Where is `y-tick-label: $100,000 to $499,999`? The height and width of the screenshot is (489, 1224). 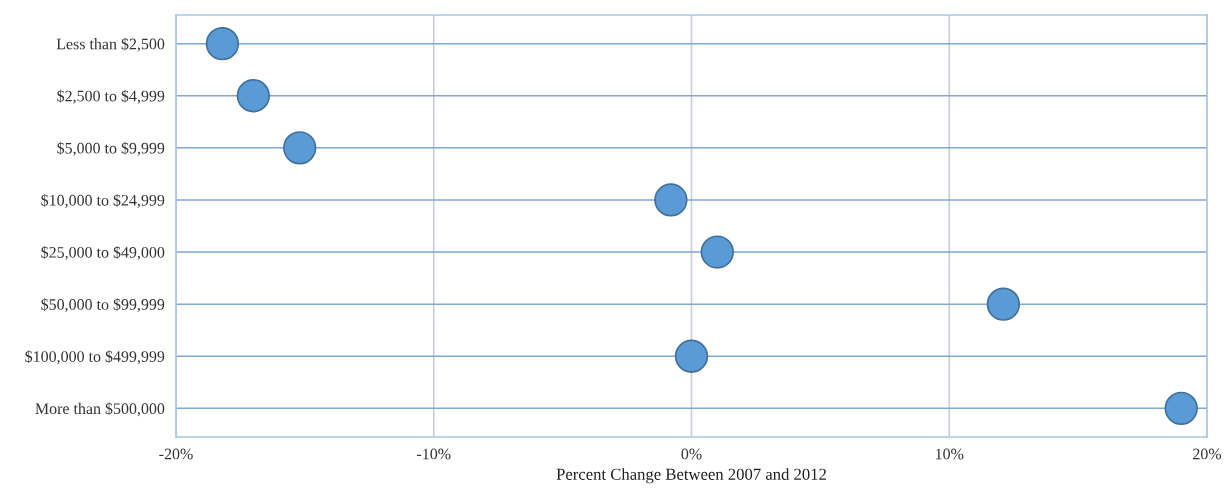 y-tick-label: $100,000 to $499,999 is located at coordinates (95, 357).